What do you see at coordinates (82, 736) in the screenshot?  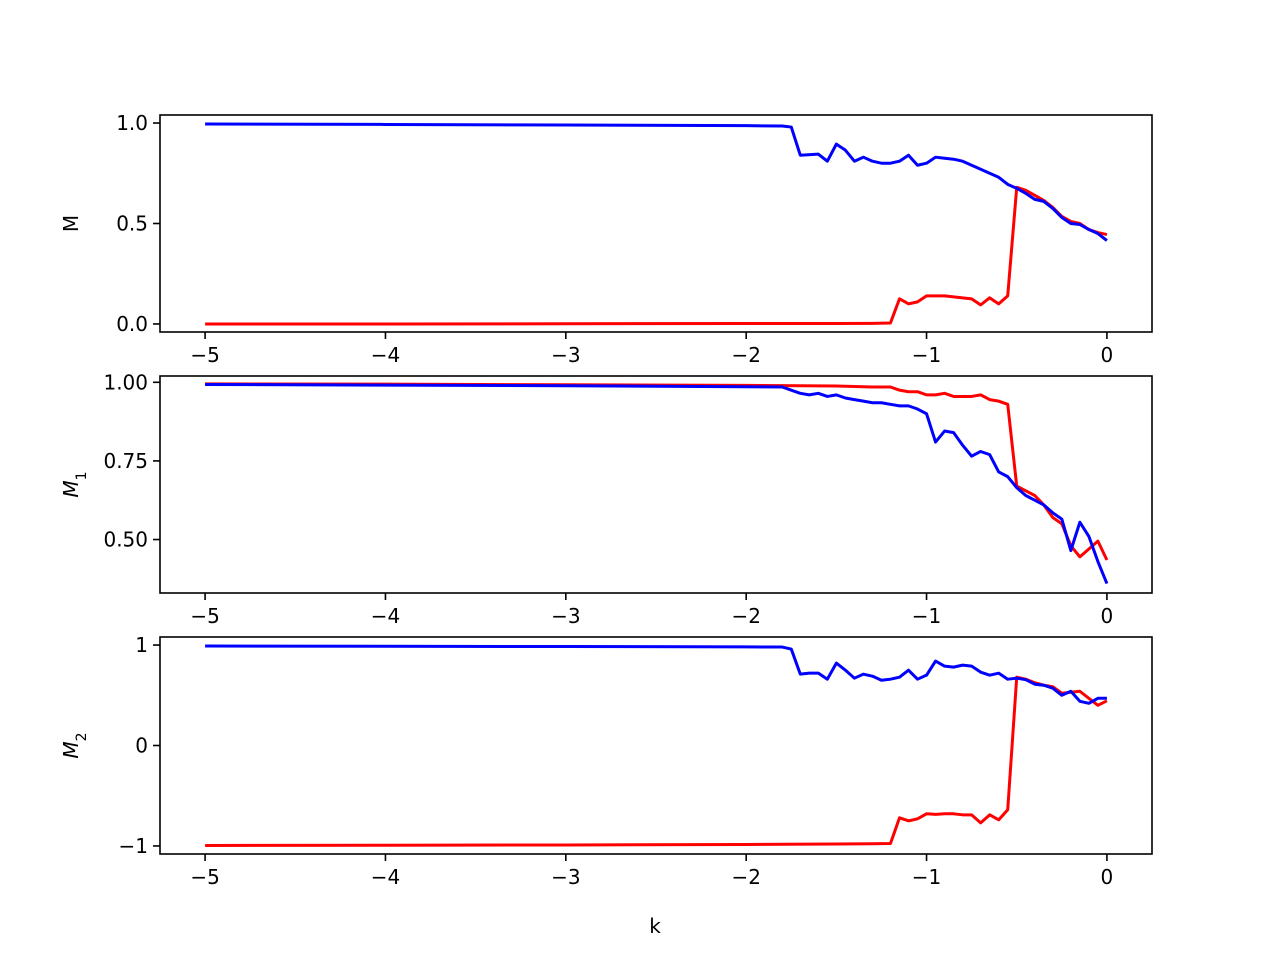 I see `y-axis-label-subscript: 2` at bounding box center [82, 736].